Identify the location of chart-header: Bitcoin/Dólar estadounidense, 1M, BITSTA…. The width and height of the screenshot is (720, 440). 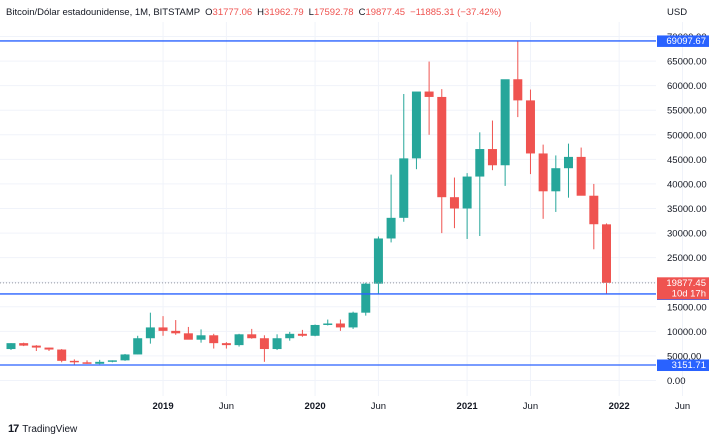
(253, 12).